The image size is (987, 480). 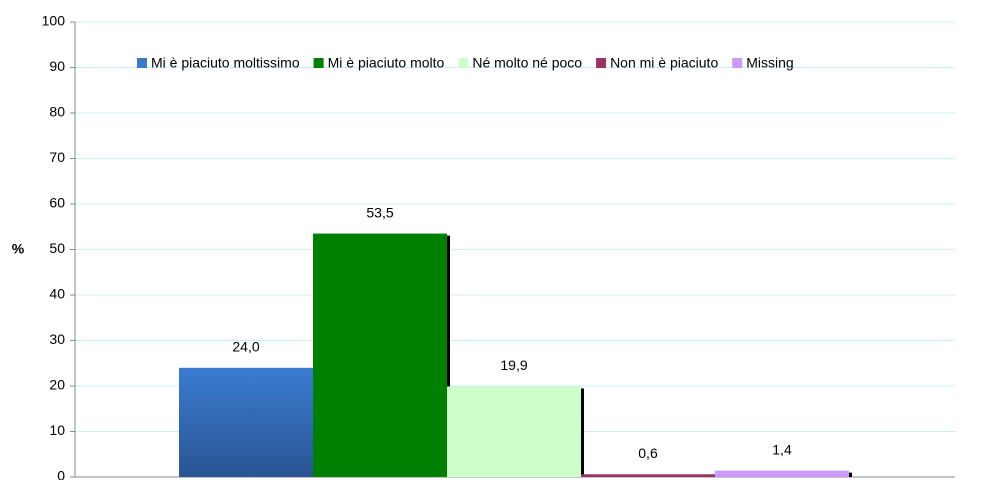 What do you see at coordinates (57, 203) in the screenshot?
I see `y-tick-label: 60` at bounding box center [57, 203].